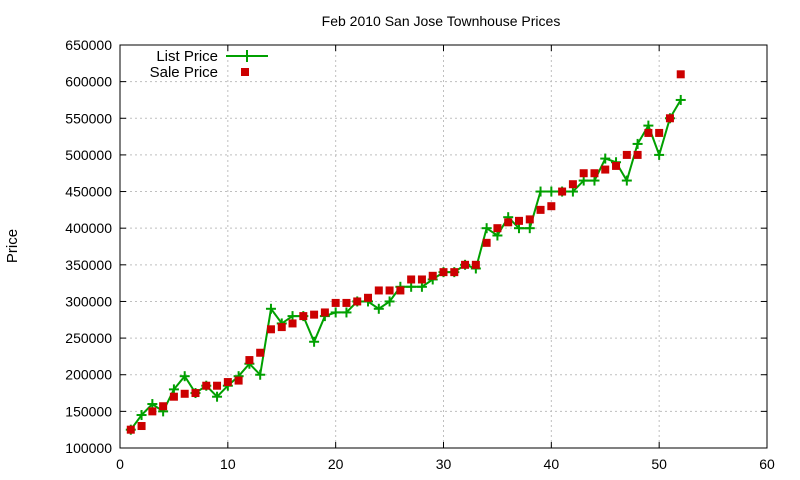 Image resolution: width=800 pixels, height=480 pixels. I want to click on x-tick-label: 40, so click(552, 464).